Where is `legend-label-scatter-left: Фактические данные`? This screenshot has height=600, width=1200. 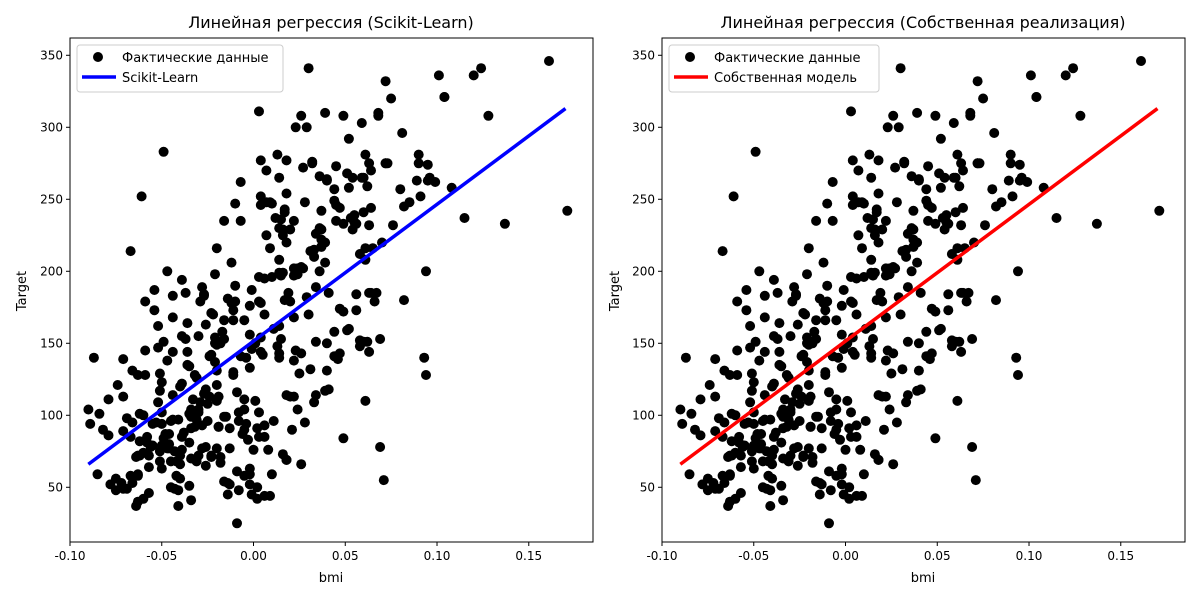
legend-label-scatter-left: Фактические данные is located at coordinates (195, 58).